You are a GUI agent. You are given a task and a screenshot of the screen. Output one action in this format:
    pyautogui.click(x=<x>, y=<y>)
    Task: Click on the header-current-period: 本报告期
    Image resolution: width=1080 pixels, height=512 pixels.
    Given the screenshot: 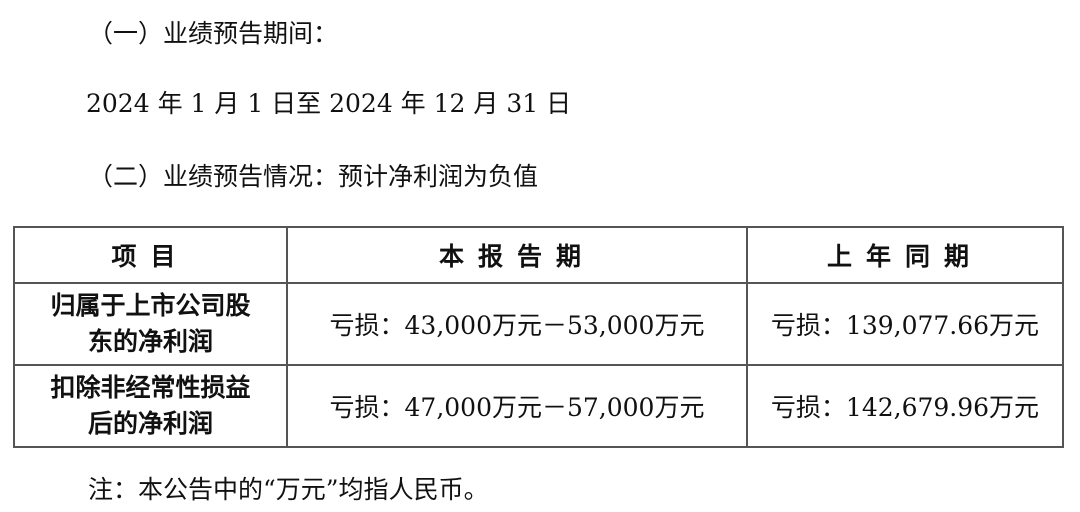 What is the action you would take?
    pyautogui.click(x=517, y=255)
    